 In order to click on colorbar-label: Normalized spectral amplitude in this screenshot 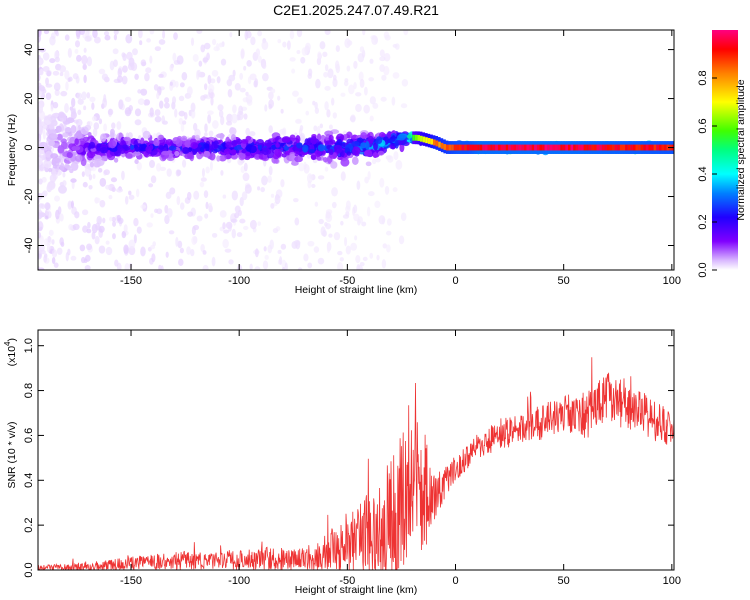, I will do `click(741, 149)`.